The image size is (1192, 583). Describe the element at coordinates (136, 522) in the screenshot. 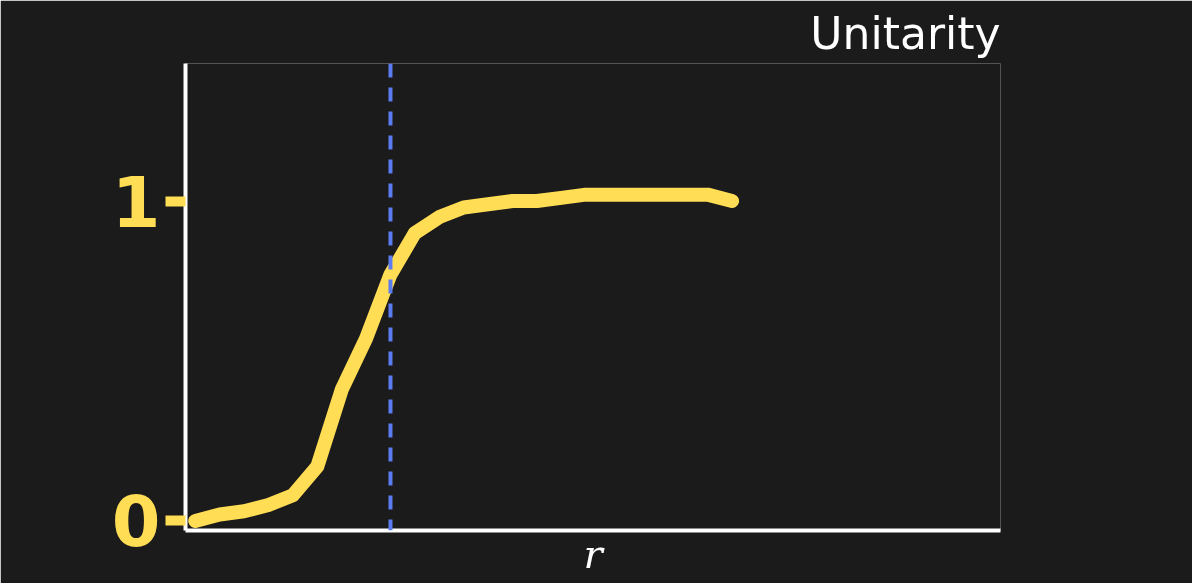

I see `y-tick-label: 0` at that location.